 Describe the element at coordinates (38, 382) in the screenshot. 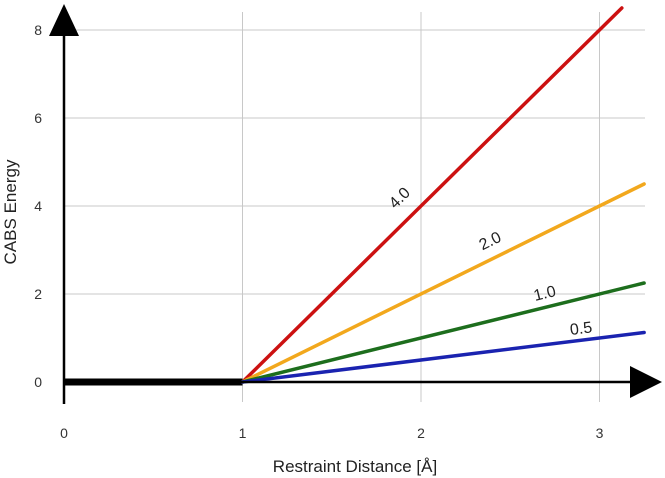

I see `y-tick-label-0: 0` at that location.